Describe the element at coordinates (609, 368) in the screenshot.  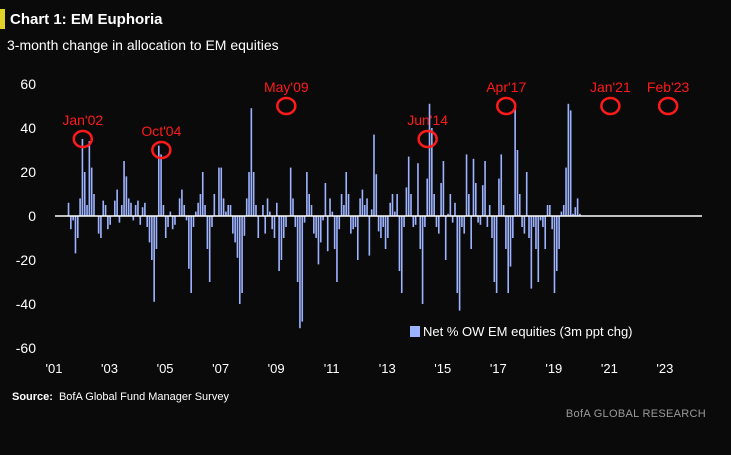
I see `x-tick-label: '21` at that location.